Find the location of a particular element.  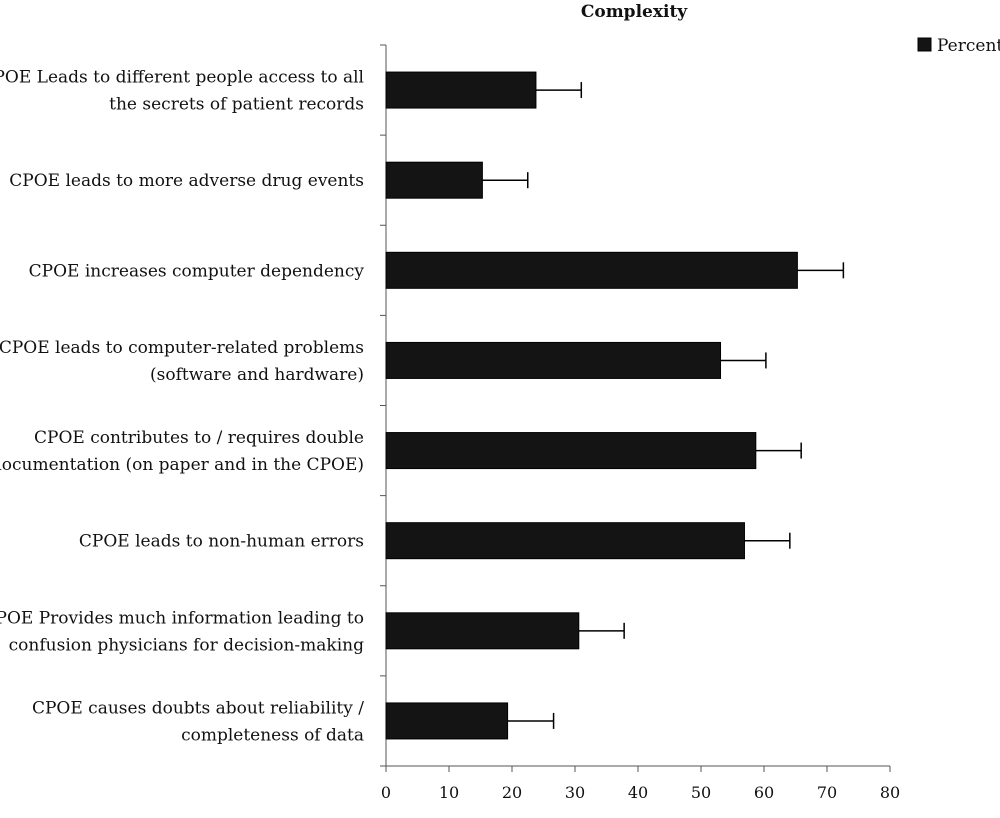

legend-swatch is located at coordinates (924, 44).